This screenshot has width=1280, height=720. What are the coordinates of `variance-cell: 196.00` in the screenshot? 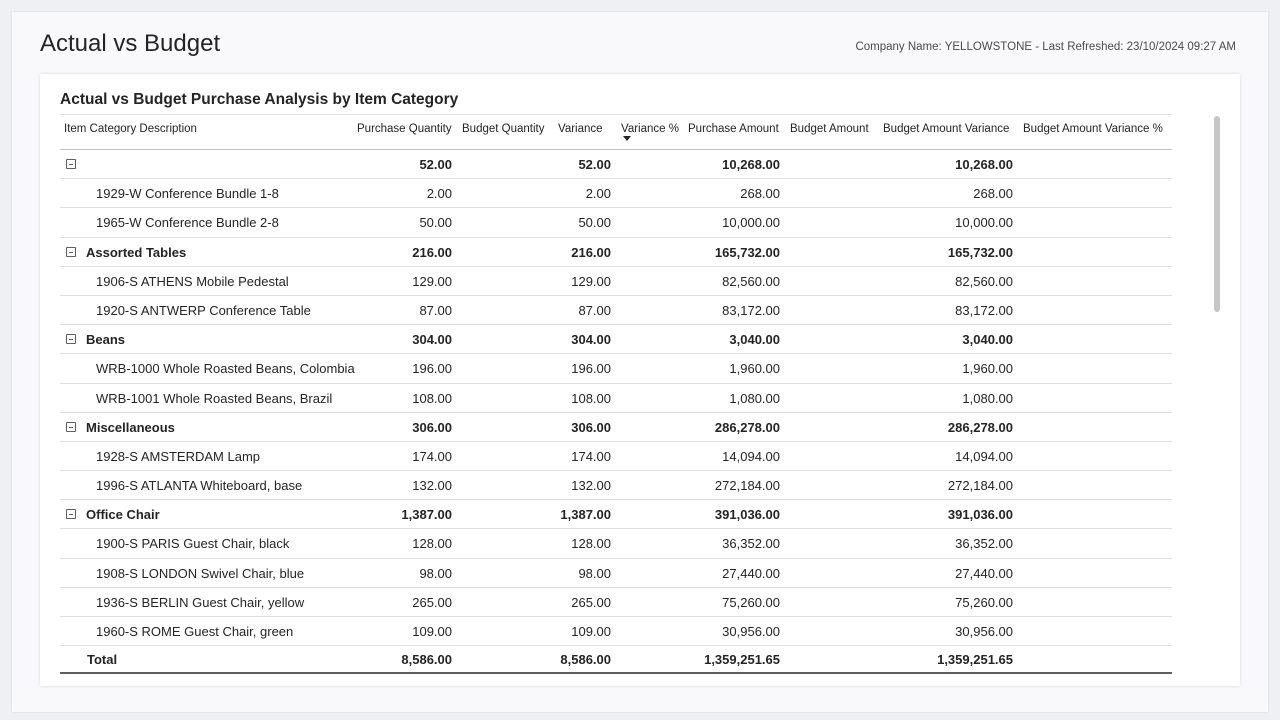 It's located at (591, 369).